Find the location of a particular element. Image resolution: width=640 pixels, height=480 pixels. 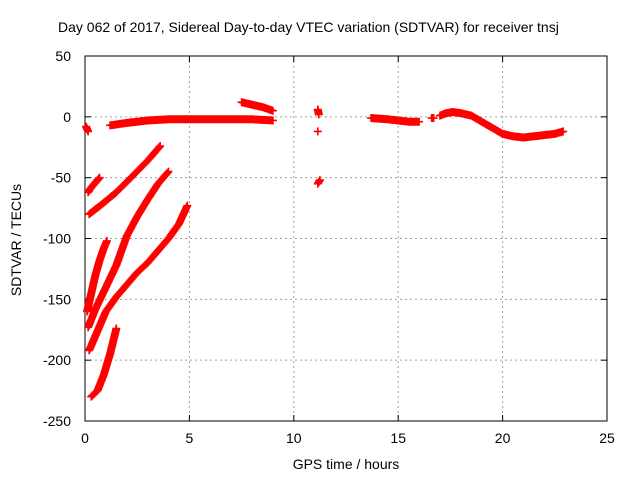

series-arc-n is located at coordinates (432, 118).